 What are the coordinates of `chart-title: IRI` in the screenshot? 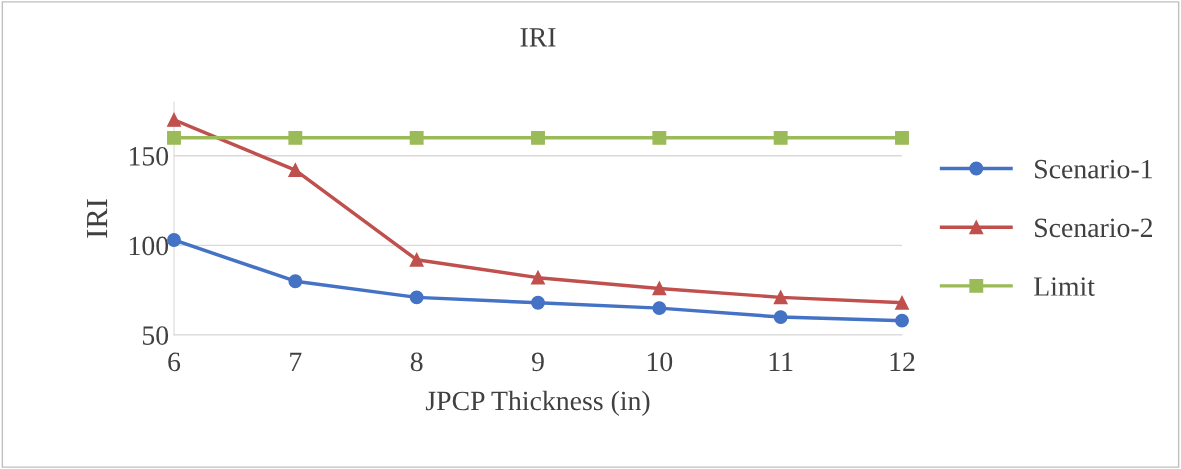 It's located at (538, 37).